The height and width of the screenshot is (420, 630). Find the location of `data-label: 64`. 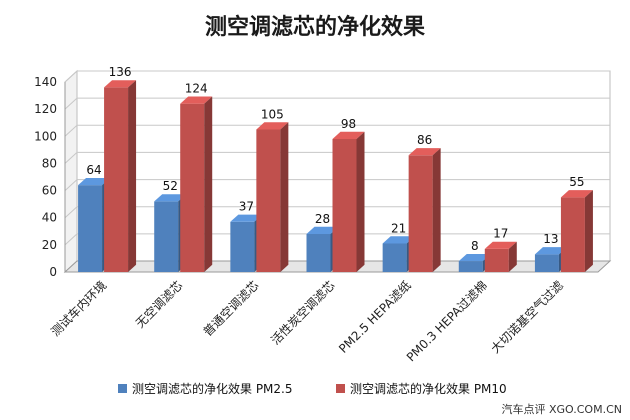

data-label: 64 is located at coordinates (93, 170).